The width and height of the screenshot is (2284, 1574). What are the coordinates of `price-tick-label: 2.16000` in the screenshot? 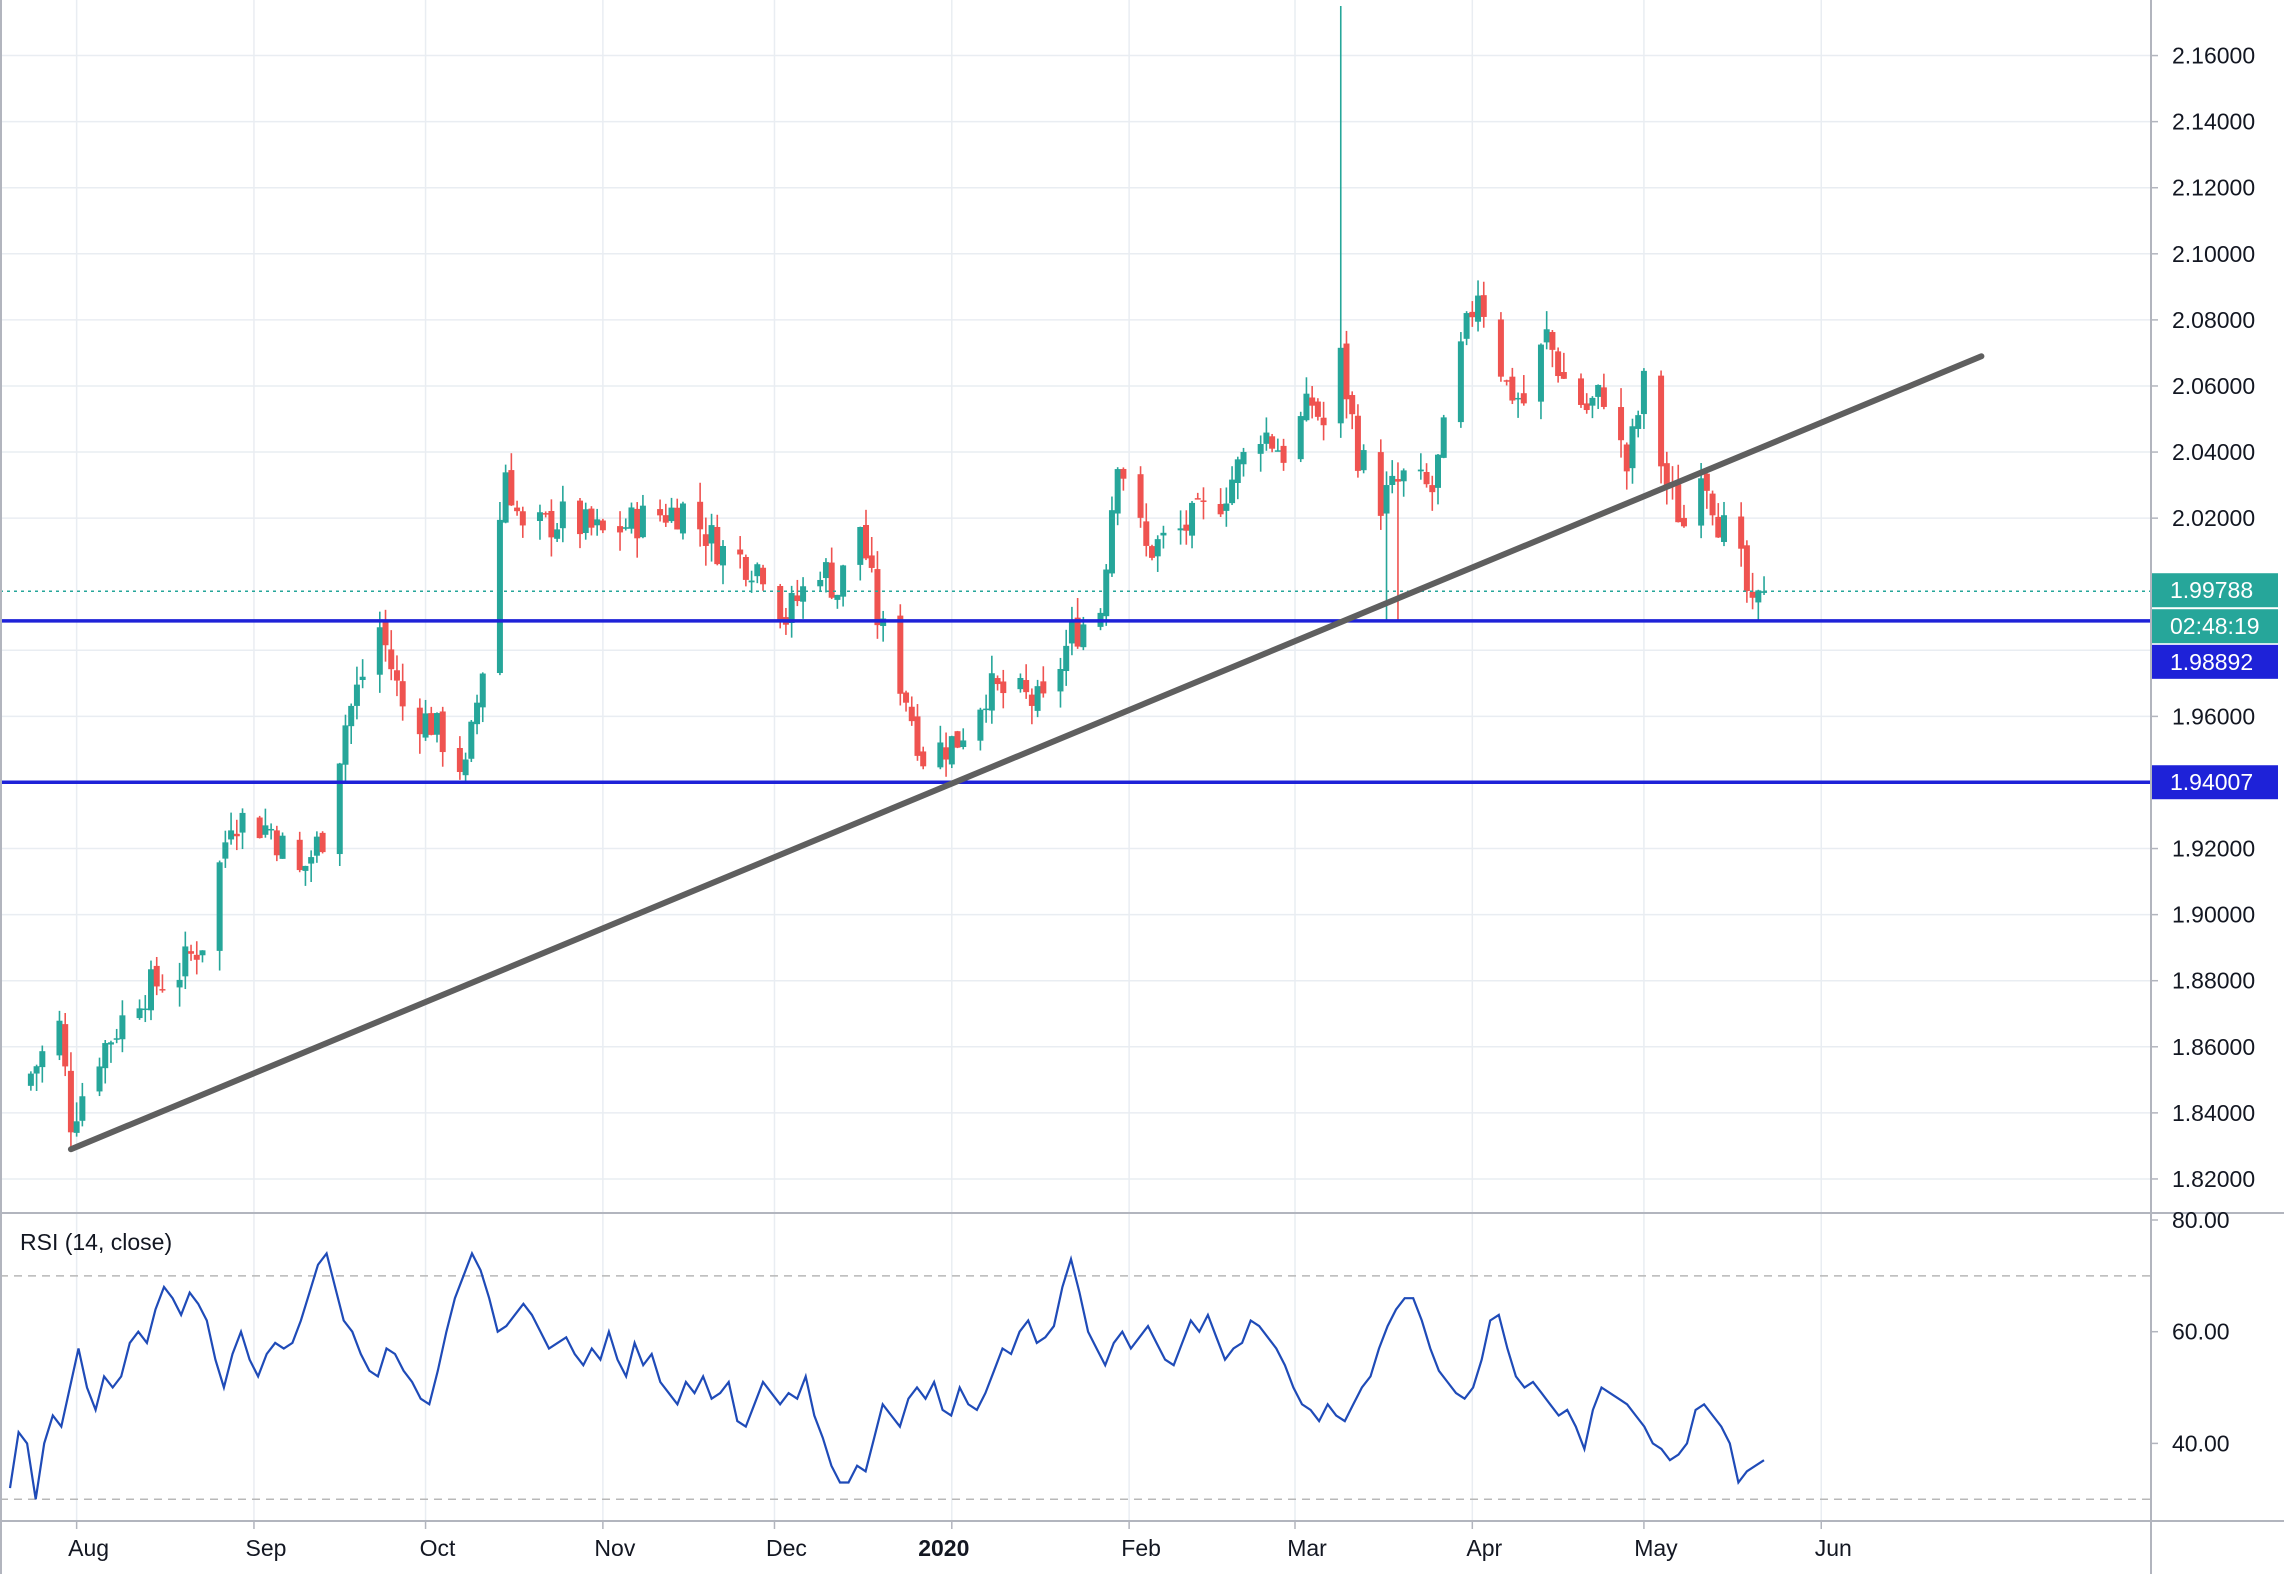 It's located at (2213, 56).